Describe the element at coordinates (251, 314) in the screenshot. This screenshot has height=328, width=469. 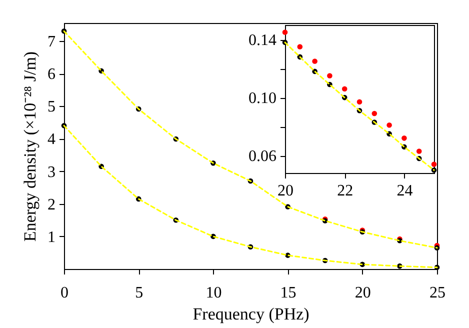
I see `x-axis-title: Frequency (PHz)` at that location.